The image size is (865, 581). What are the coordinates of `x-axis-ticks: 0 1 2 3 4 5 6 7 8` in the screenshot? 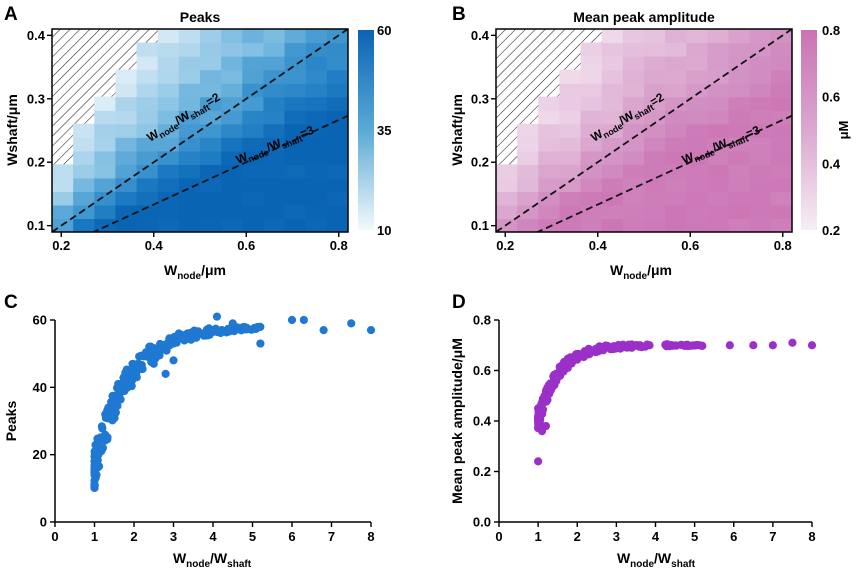 It's located at (213, 533).